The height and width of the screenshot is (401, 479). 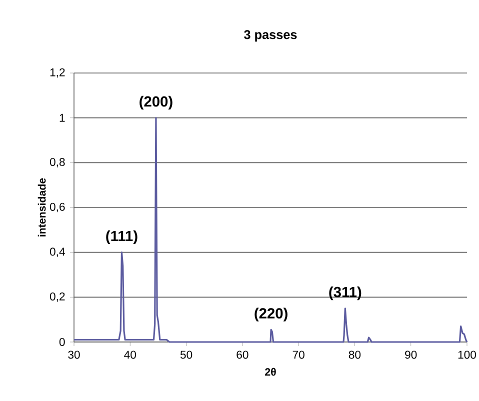 What do you see at coordinates (74, 354) in the screenshot?
I see `x-tick-label: 30` at bounding box center [74, 354].